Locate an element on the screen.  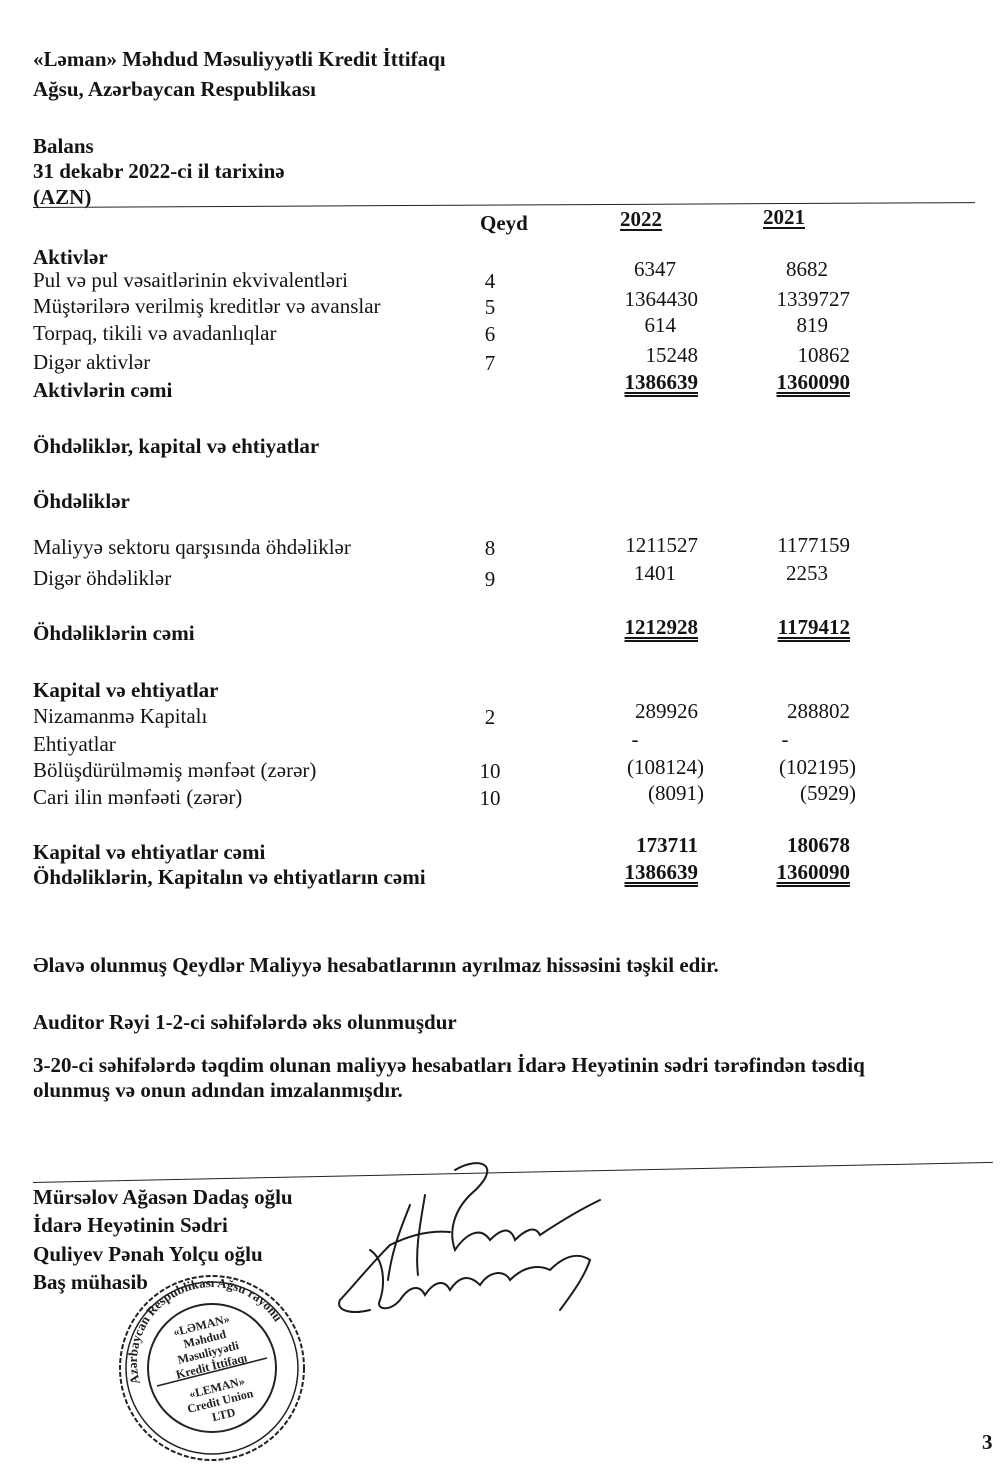
value-y2022: 289926 is located at coordinates (666, 711).